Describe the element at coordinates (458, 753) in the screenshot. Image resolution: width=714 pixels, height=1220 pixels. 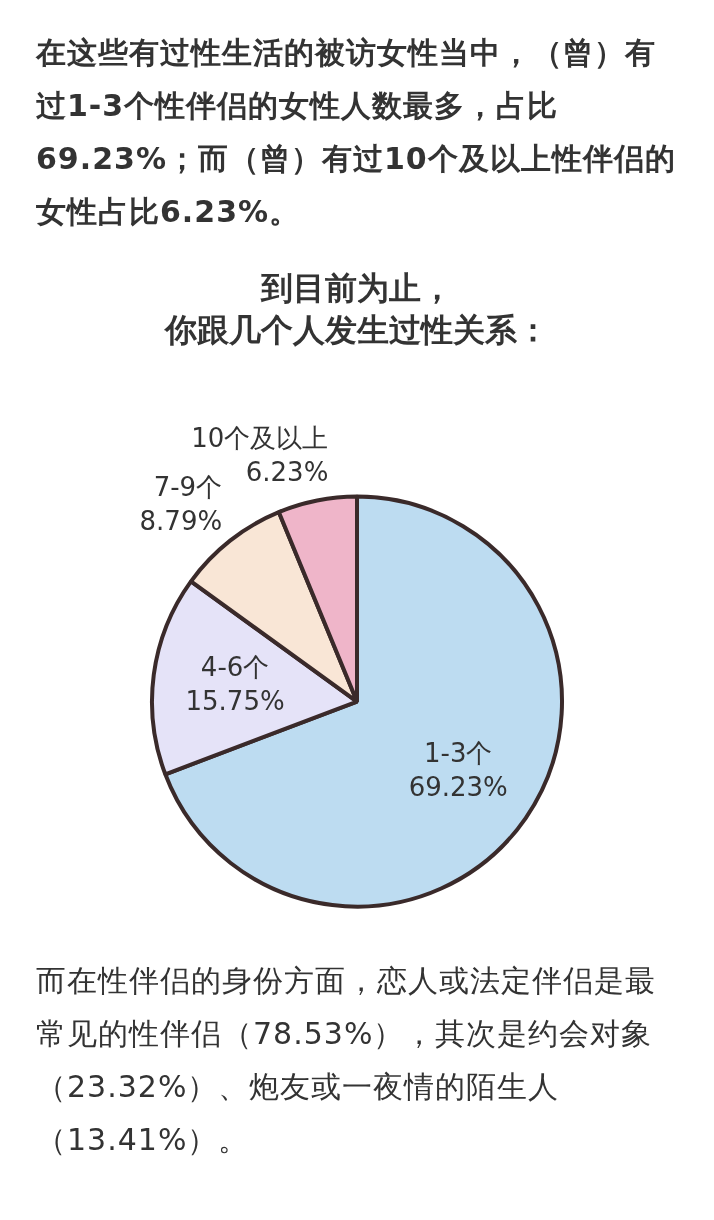
I see `slice-label: 1-3个` at that location.